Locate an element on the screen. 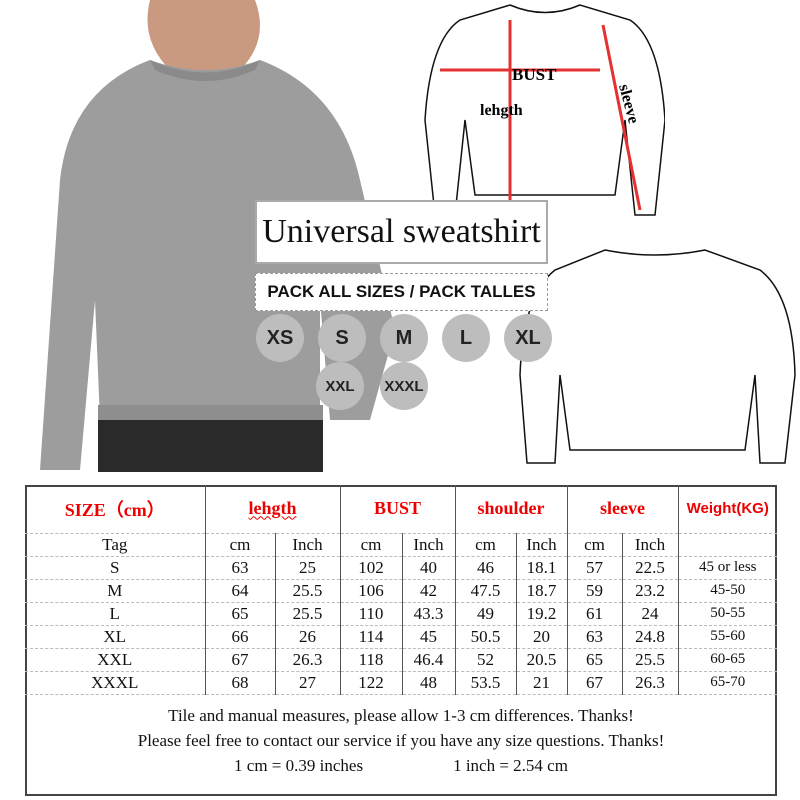  bust-label: BUST is located at coordinates (534, 74).